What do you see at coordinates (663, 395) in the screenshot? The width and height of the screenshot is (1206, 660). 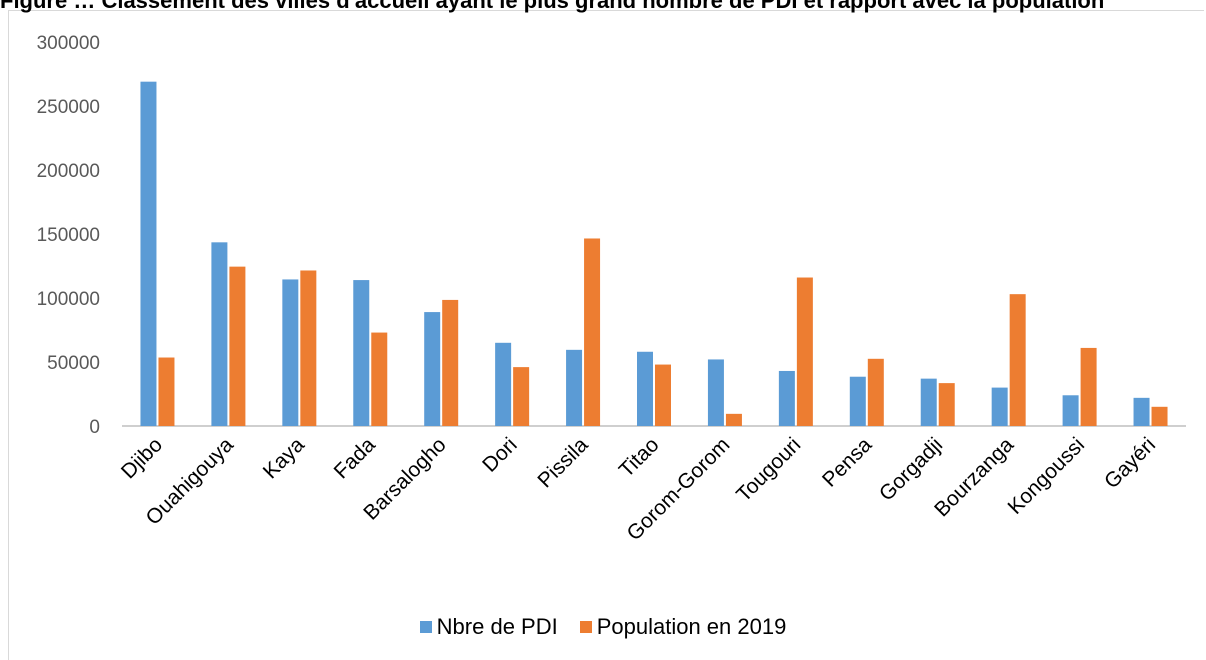 I see `bar-population-titao` at bounding box center [663, 395].